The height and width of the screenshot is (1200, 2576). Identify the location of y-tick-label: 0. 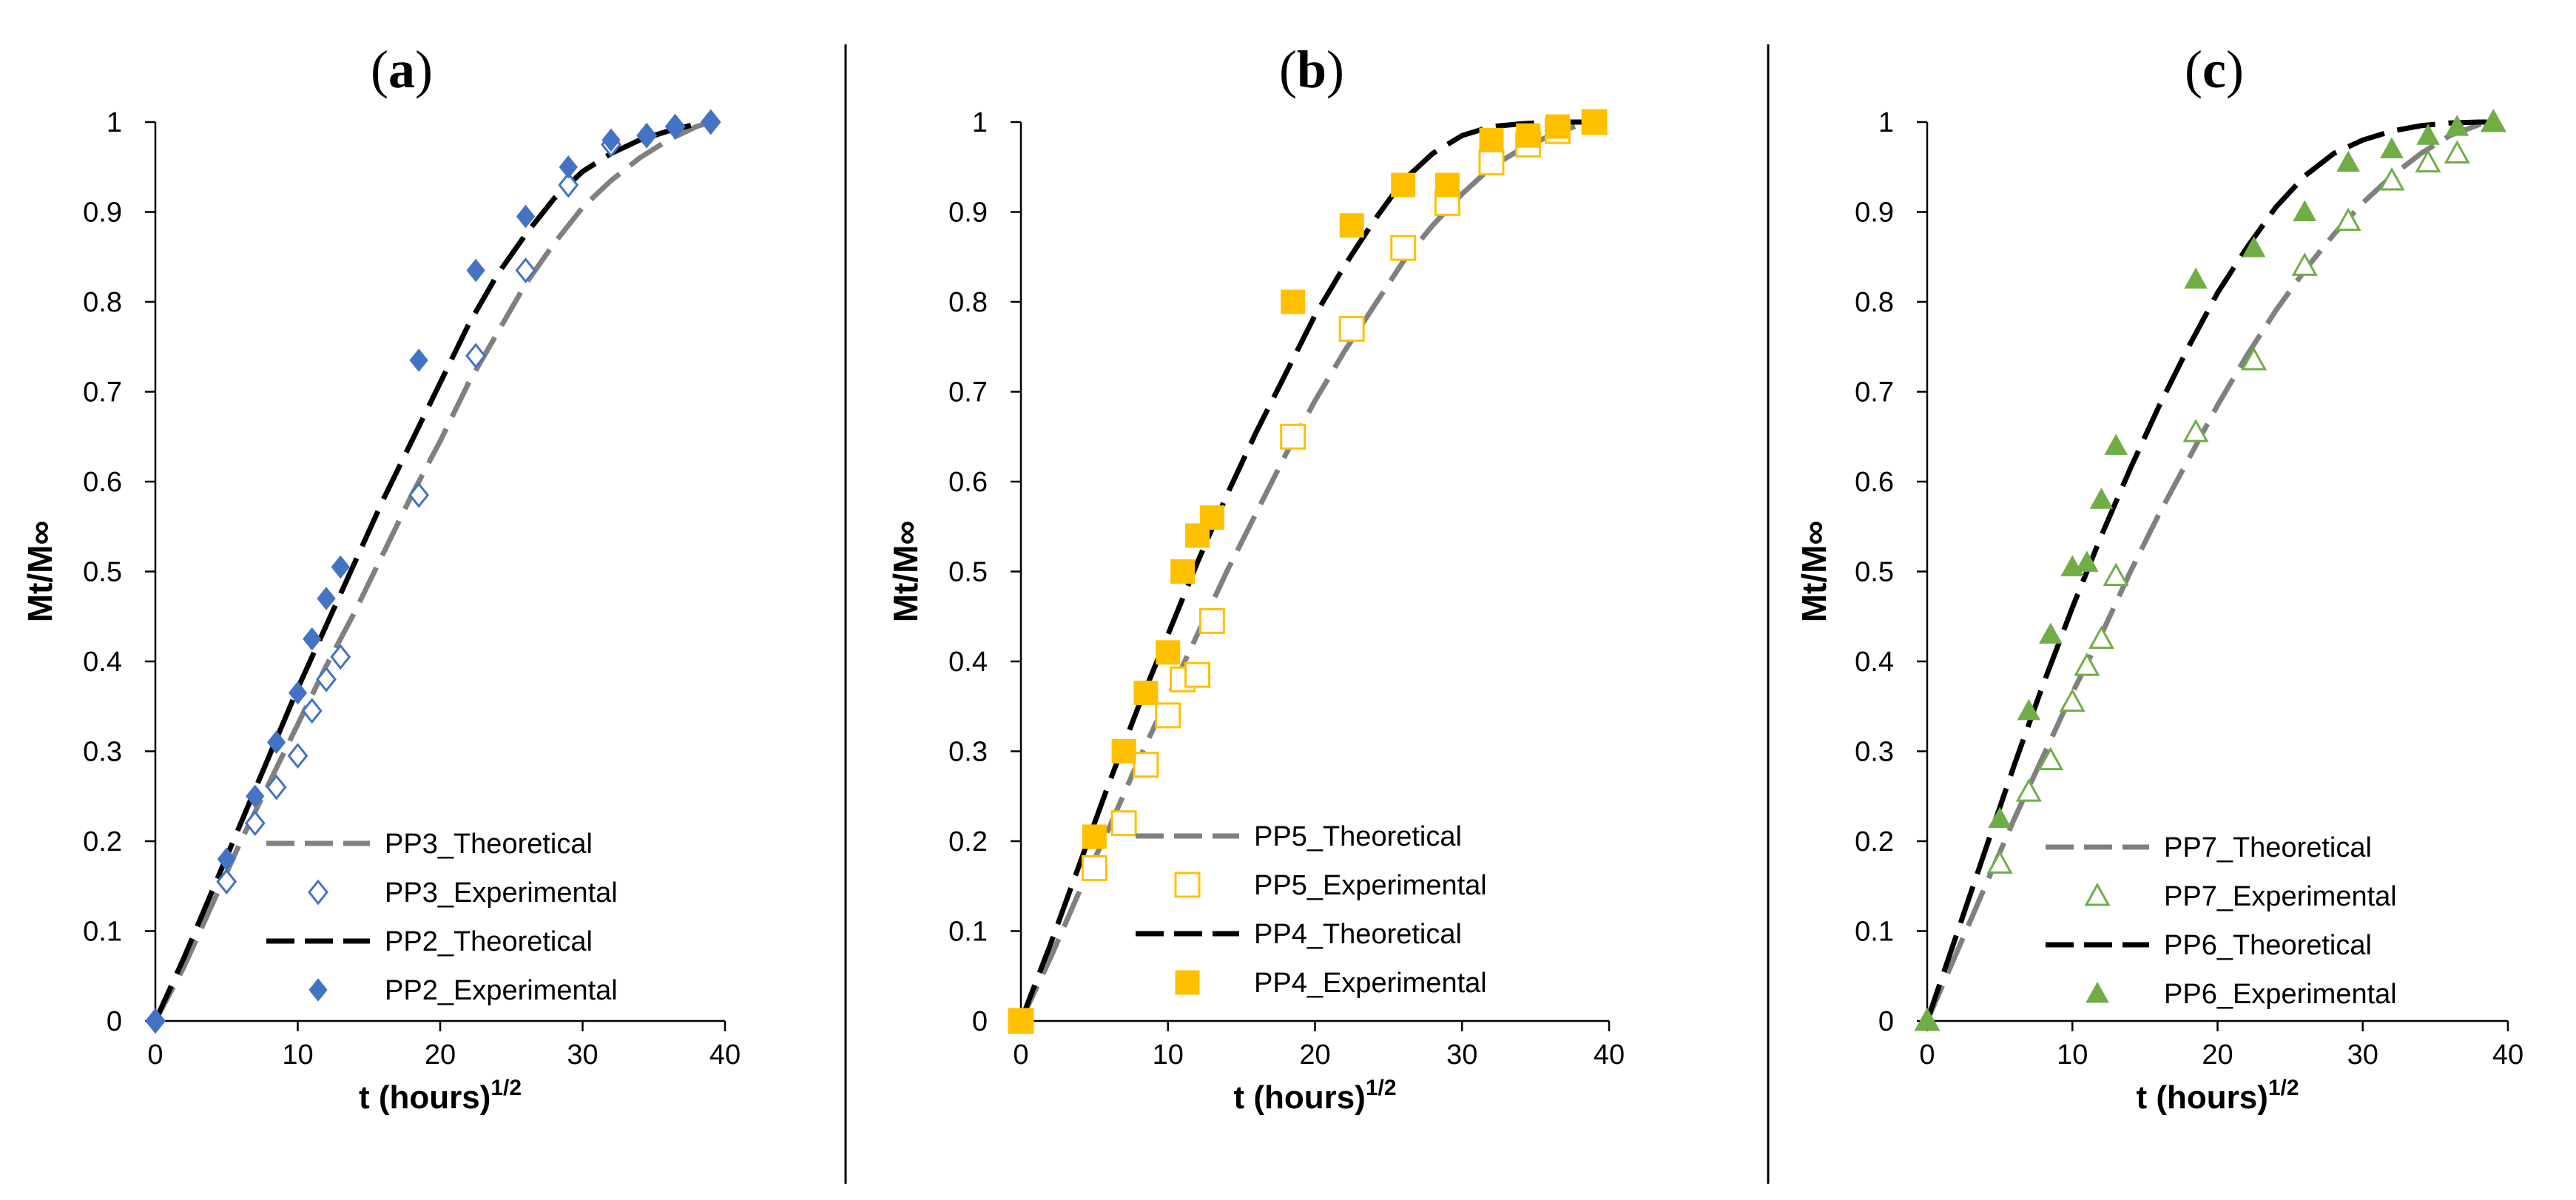
(1886, 1021).